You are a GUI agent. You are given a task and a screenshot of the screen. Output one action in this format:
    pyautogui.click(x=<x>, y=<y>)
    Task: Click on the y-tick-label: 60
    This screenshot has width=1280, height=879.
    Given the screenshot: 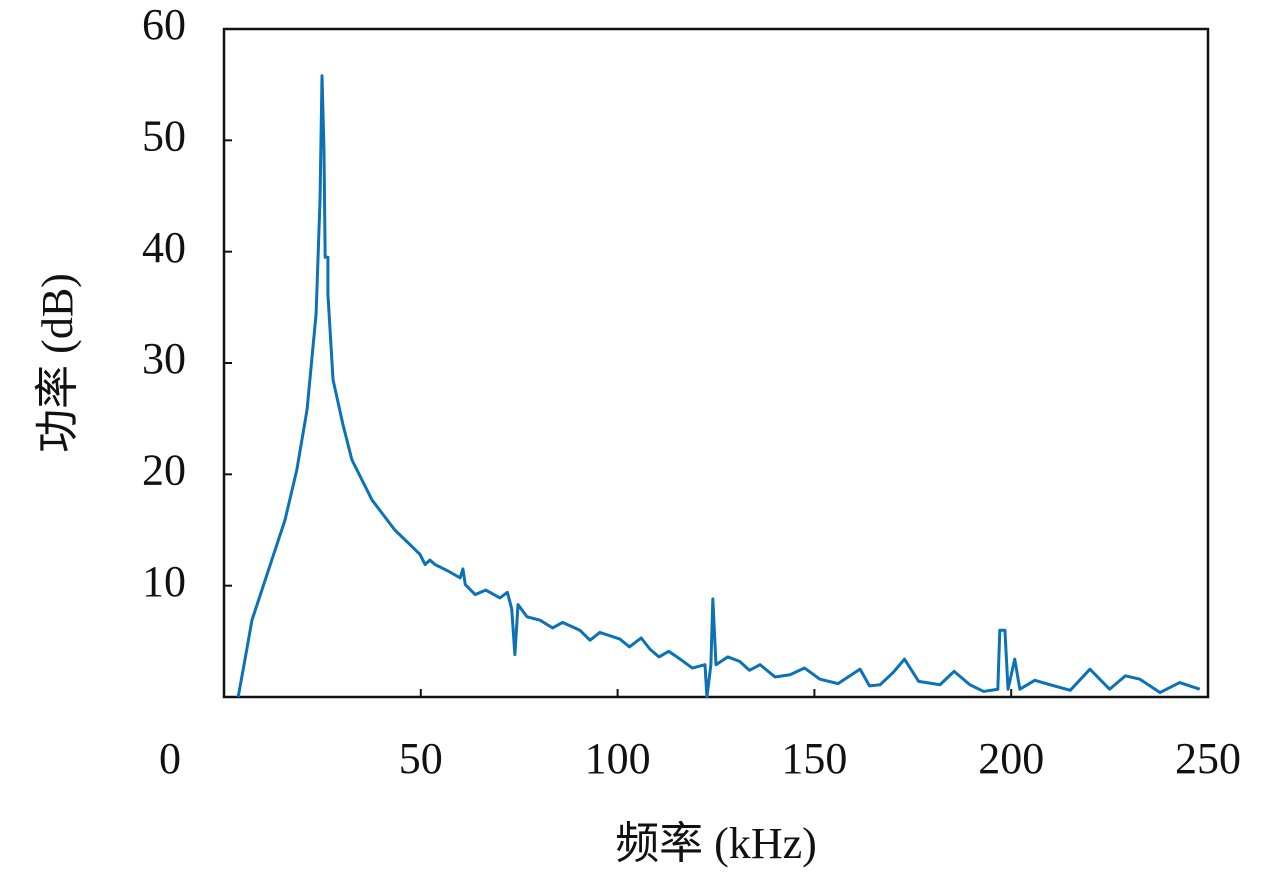 What is the action you would take?
    pyautogui.click(x=164, y=24)
    